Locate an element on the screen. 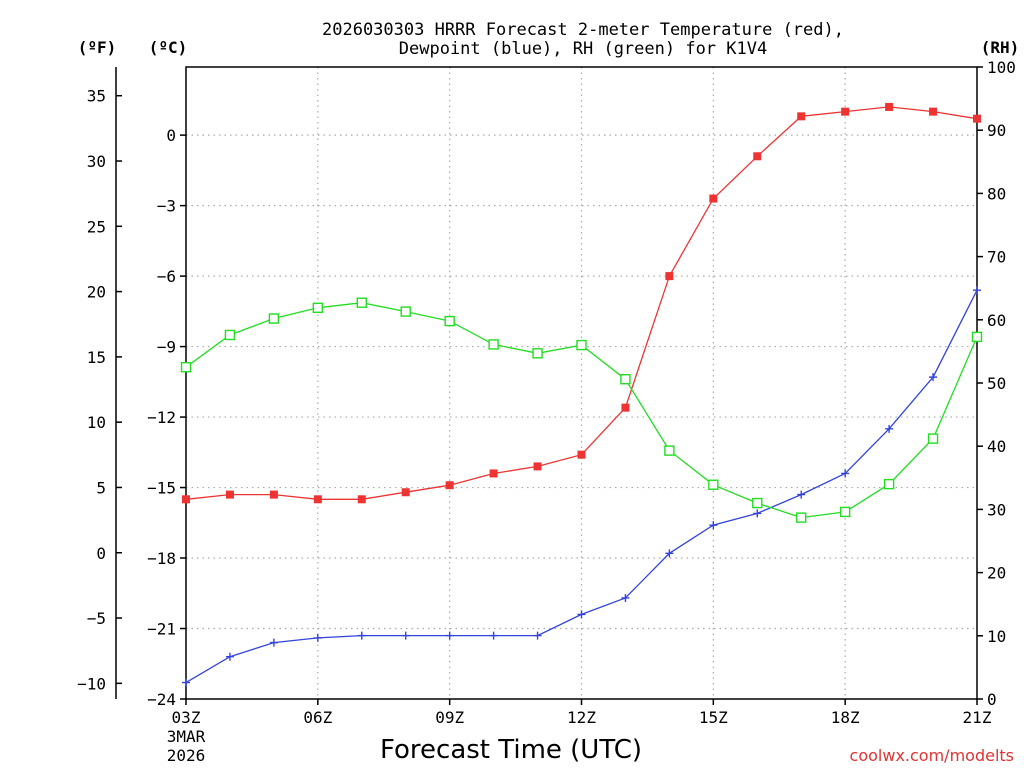 The image size is (1024, 768). fahrenheit-tick-label: 5 is located at coordinates (101, 487).